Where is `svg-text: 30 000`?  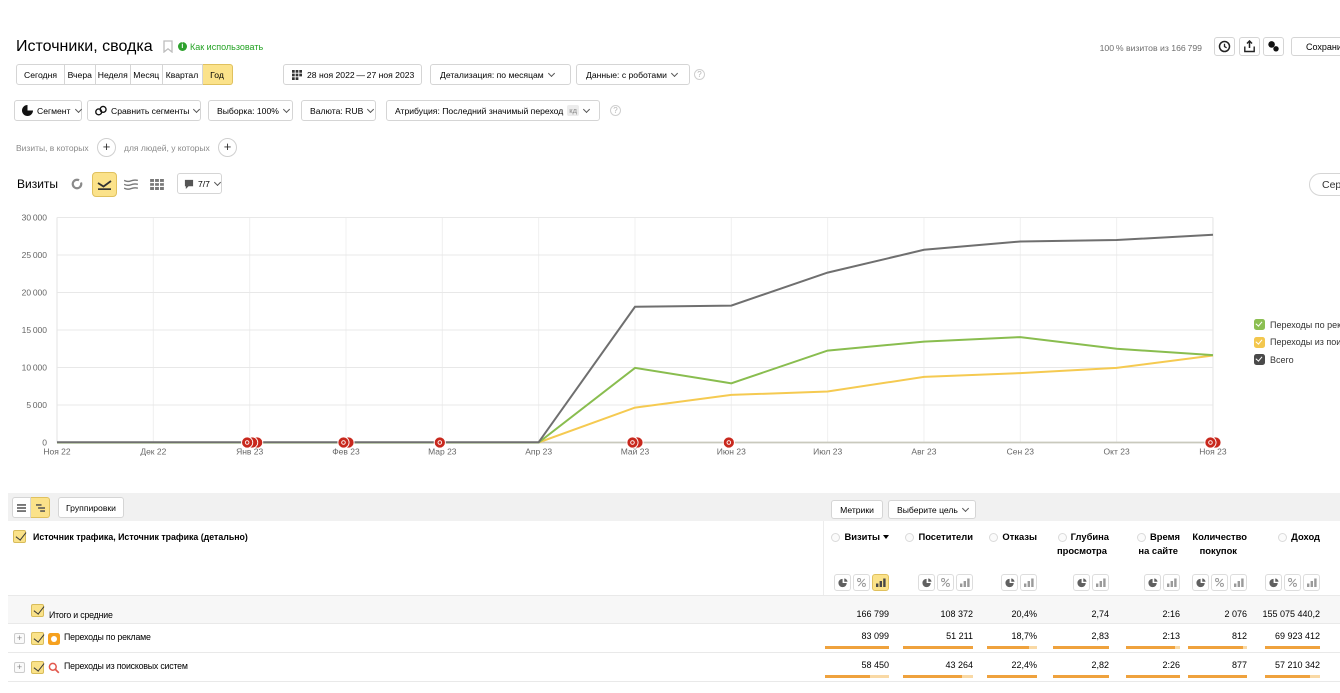 svg-text: 30 000 is located at coordinates (35, 217).